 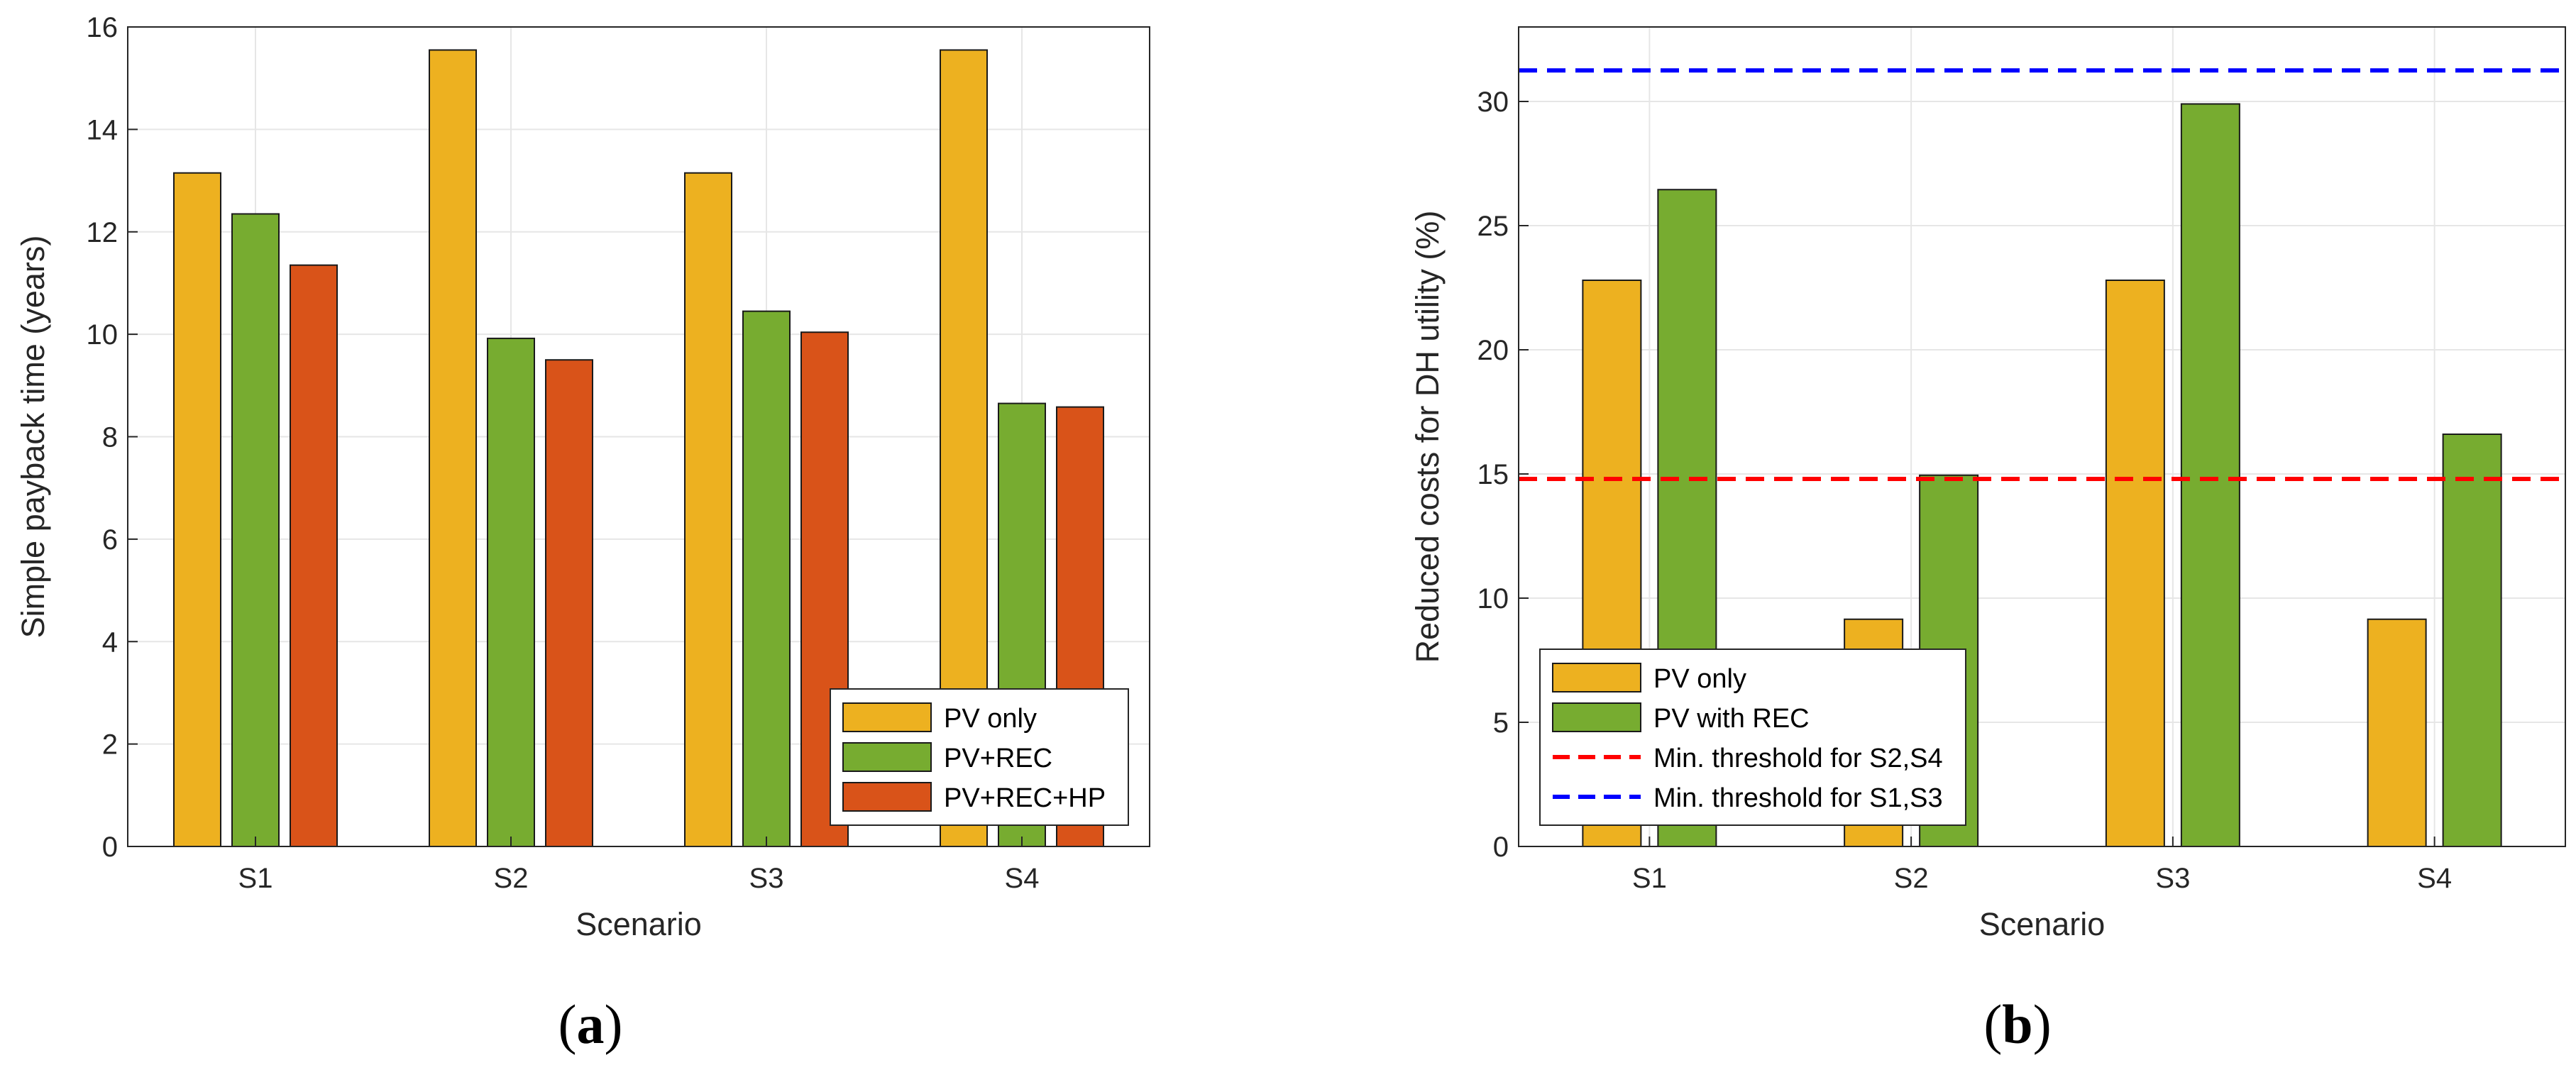 What do you see at coordinates (103, 130) in the screenshot?
I see `y-tick-label: 14` at bounding box center [103, 130].